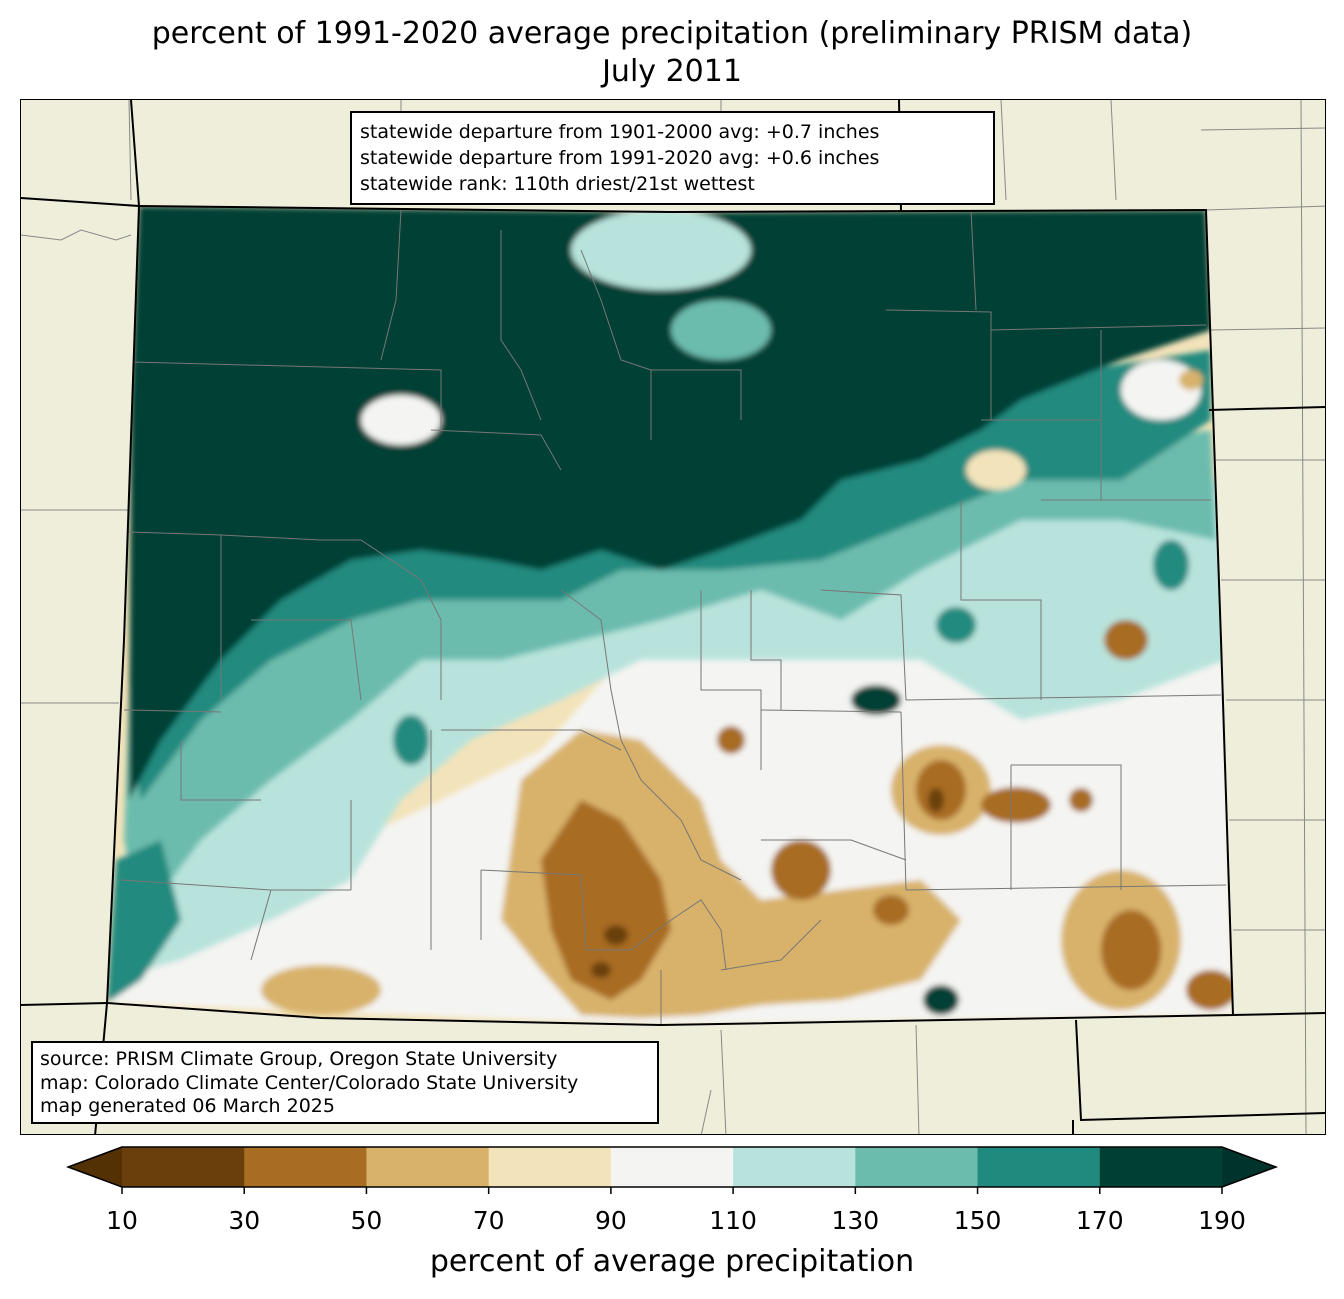 The height and width of the screenshot is (1299, 1344). I want to click on map-generated-date: map generated 06 March 2025, so click(187, 1106).